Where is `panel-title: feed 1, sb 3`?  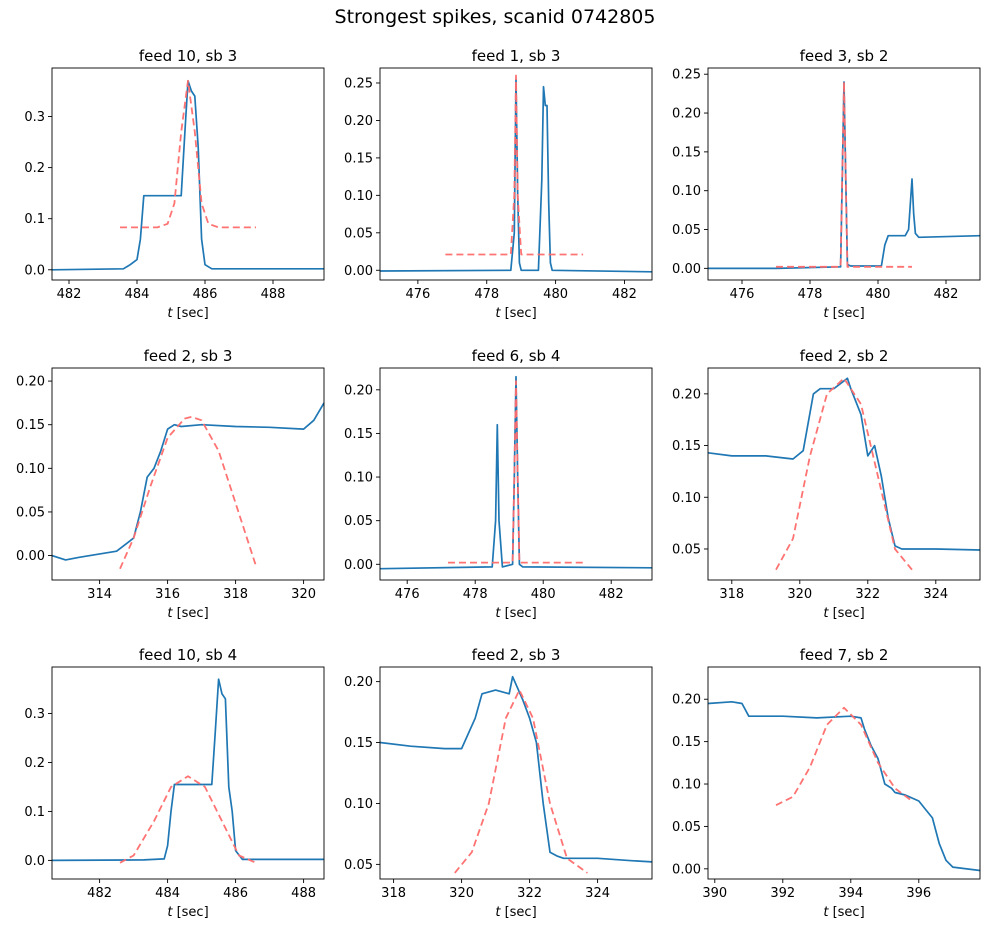
panel-title: feed 1, sb 3 is located at coordinates (516, 56).